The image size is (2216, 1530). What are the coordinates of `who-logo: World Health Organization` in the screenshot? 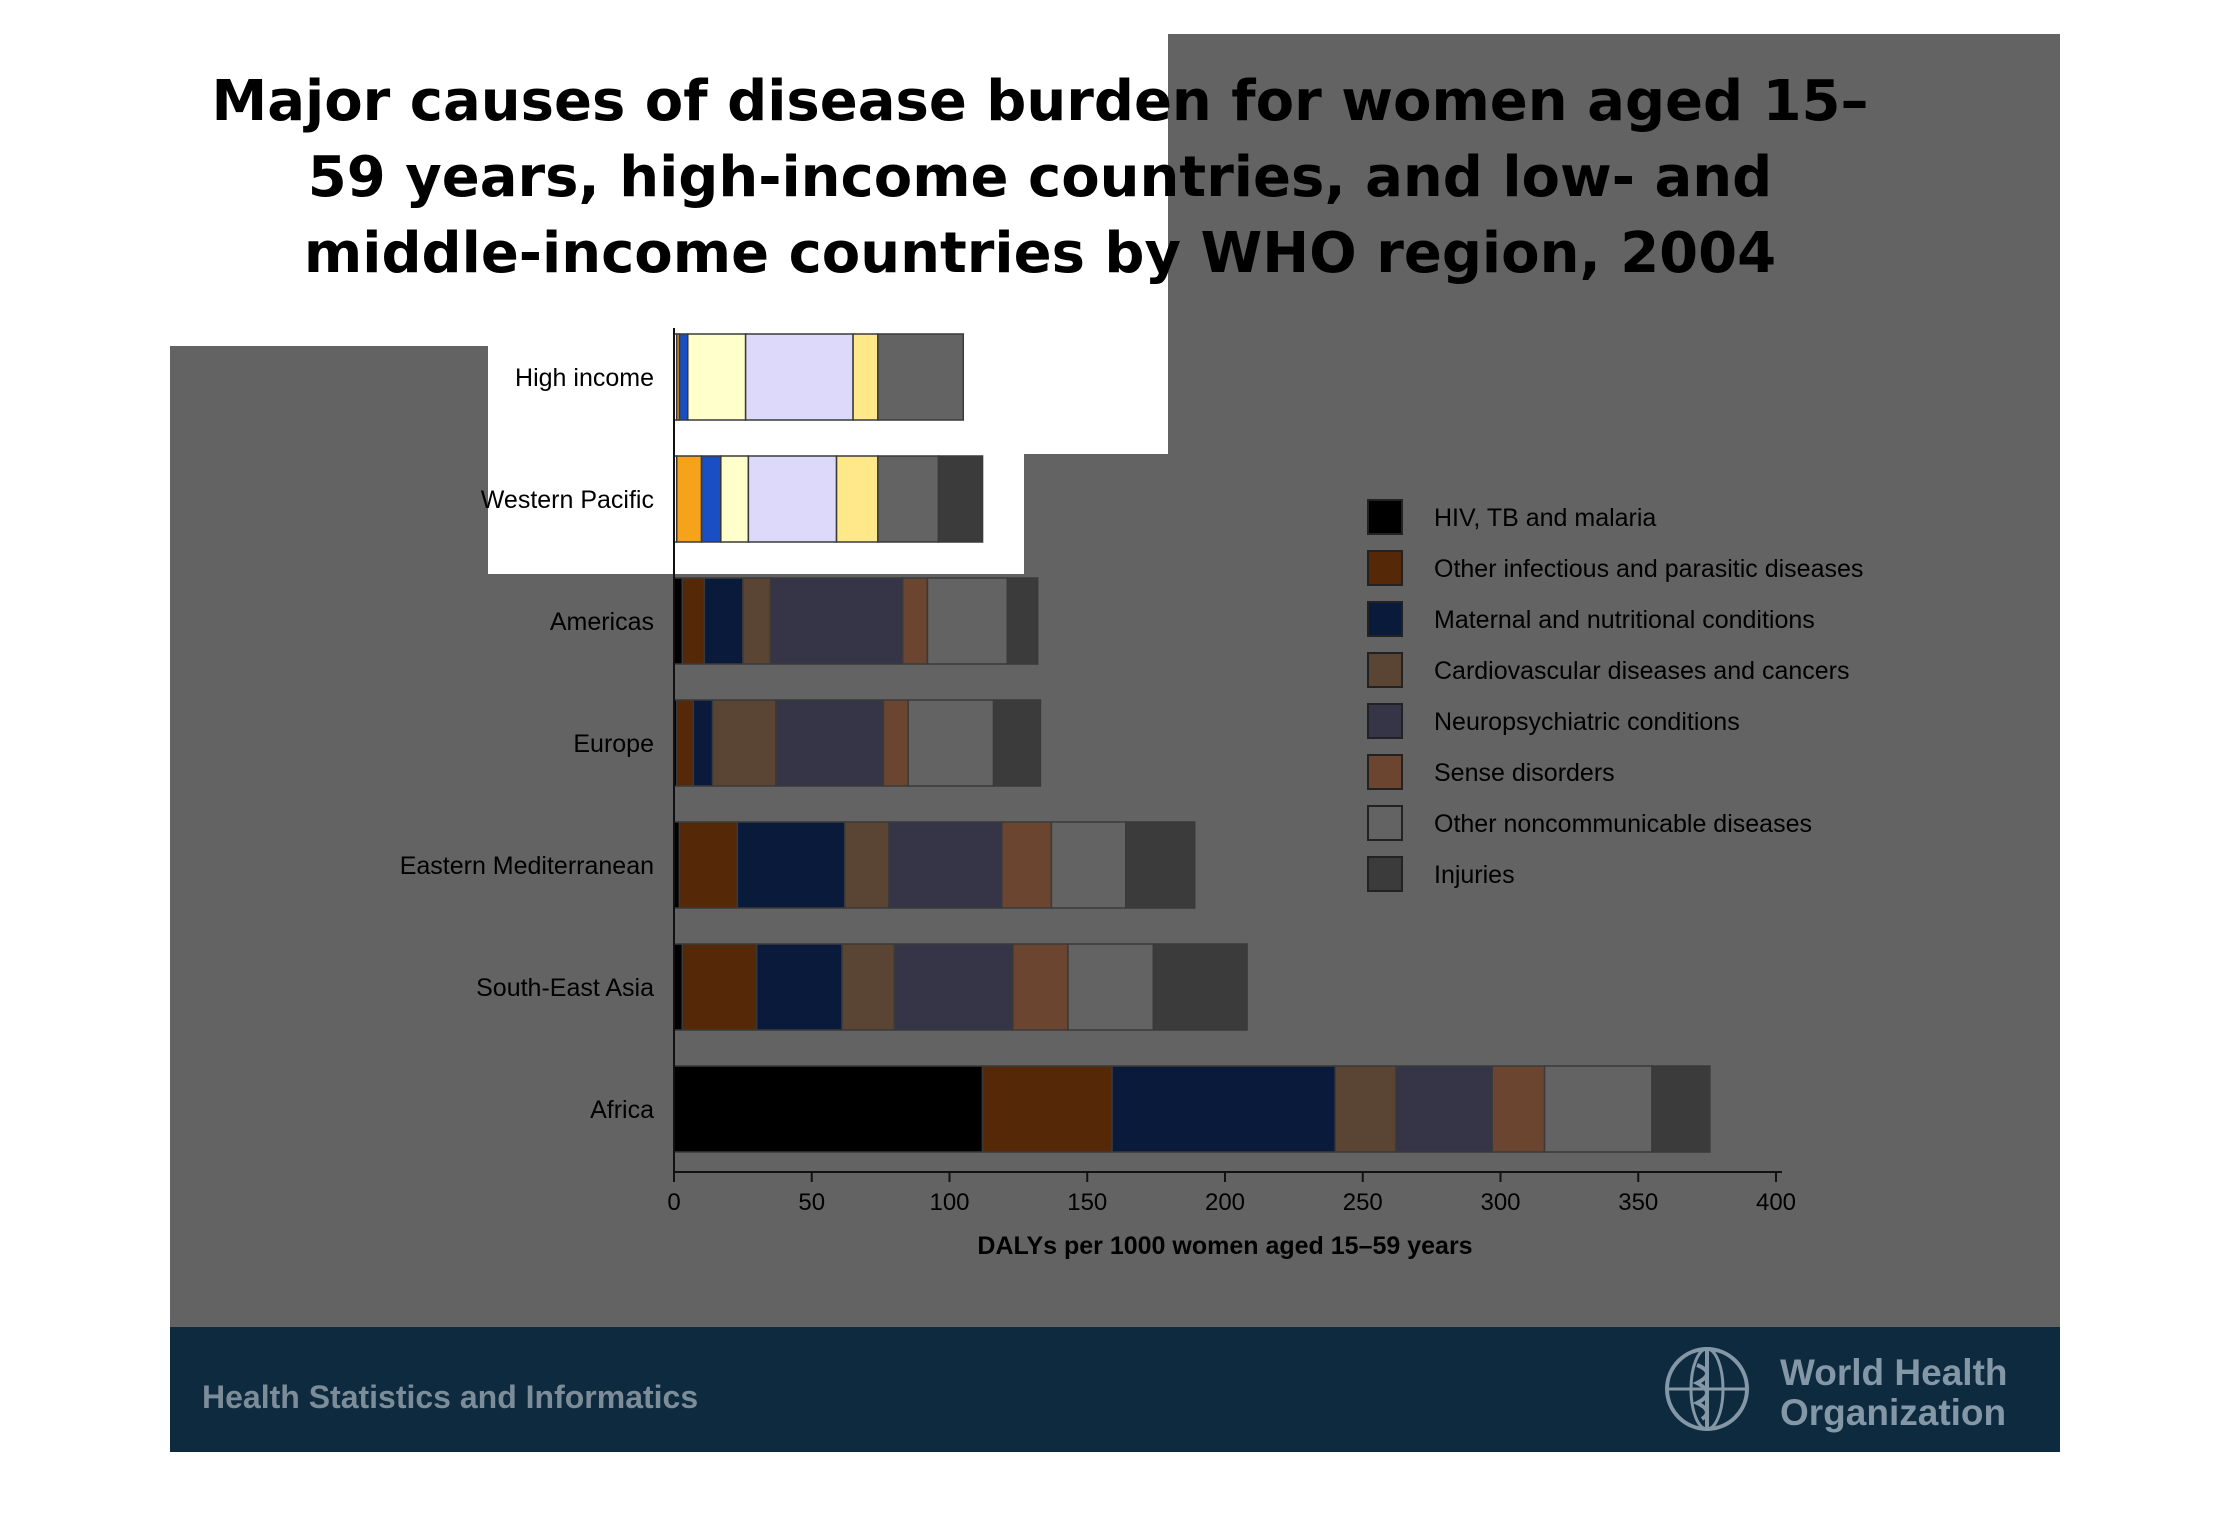 It's located at (1832, 1389).